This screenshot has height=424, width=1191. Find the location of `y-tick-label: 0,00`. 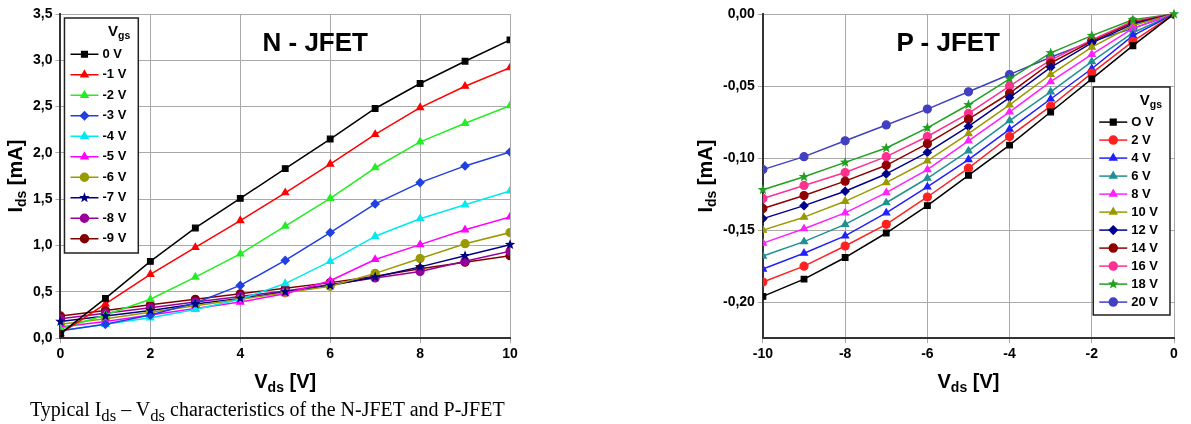

y-tick-label: 0,00 is located at coordinates (741, 12).